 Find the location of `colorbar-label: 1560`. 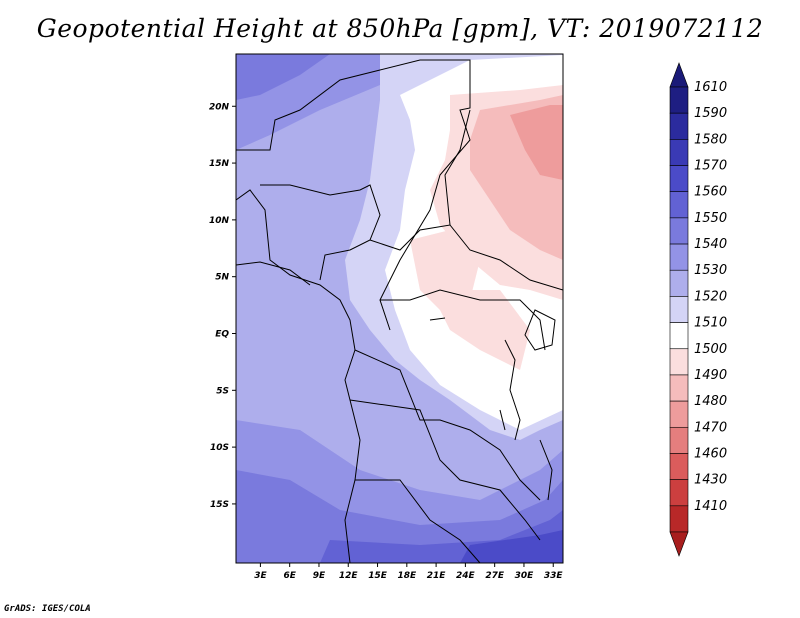

colorbar-label: 1560 is located at coordinates (710, 192).